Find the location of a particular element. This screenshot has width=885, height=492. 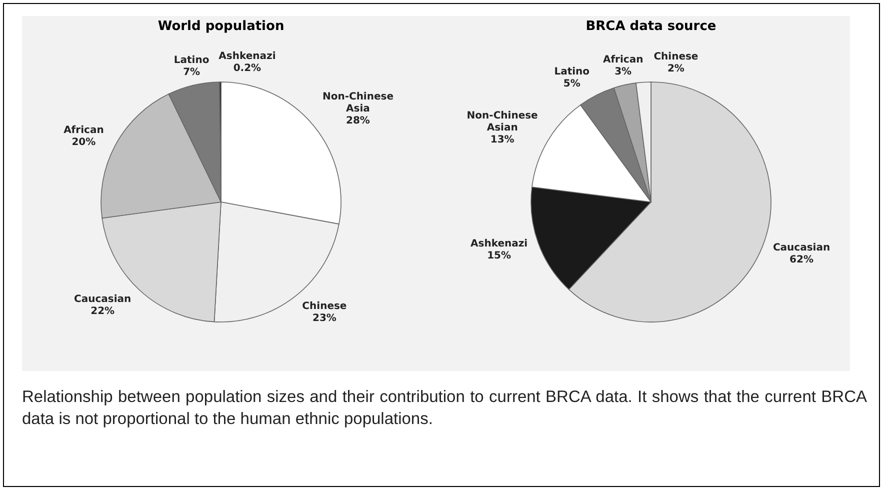

data-label: 7% is located at coordinates (191, 72).